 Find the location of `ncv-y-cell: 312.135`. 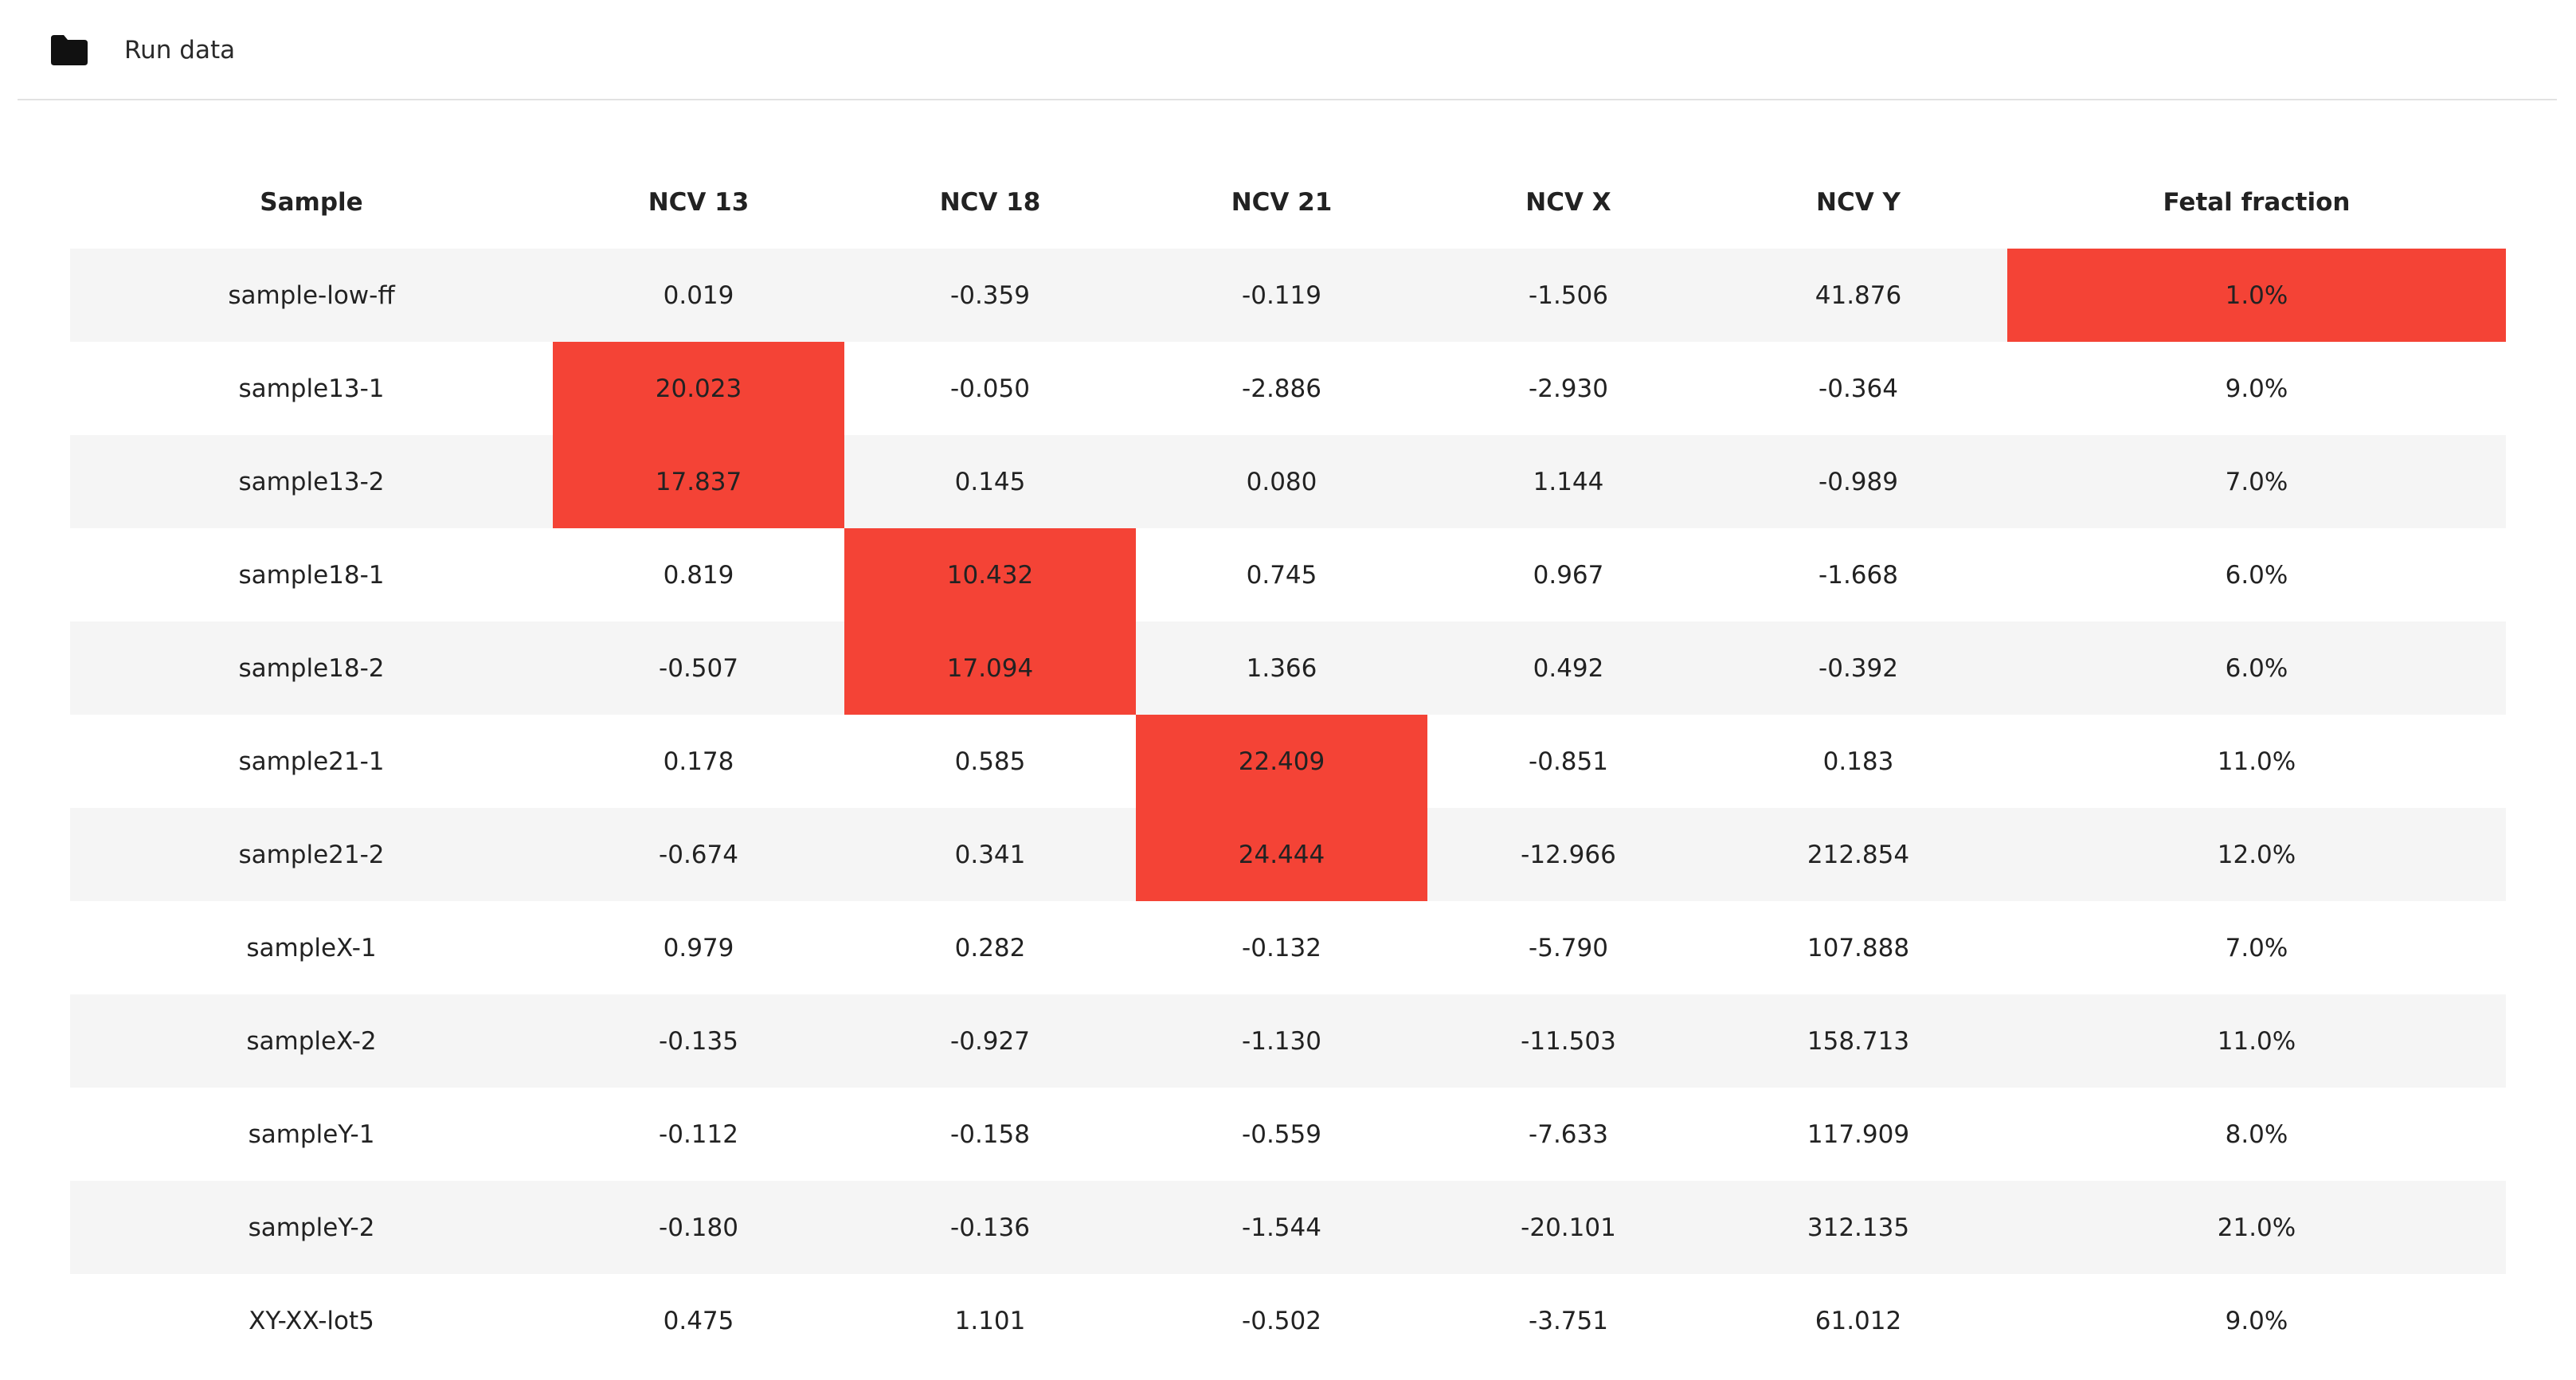

ncv-y-cell: 312.135 is located at coordinates (1858, 1227).